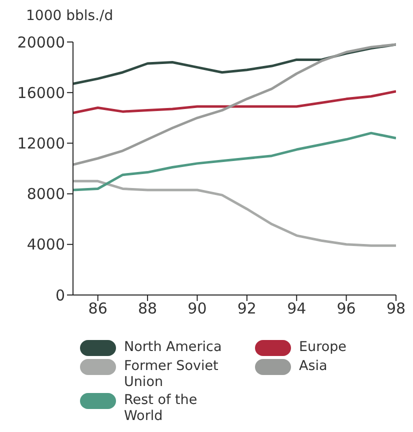 The image size is (413, 432). Describe the element at coordinates (346, 309) in the screenshot. I see `x-tick-label: 96` at that location.